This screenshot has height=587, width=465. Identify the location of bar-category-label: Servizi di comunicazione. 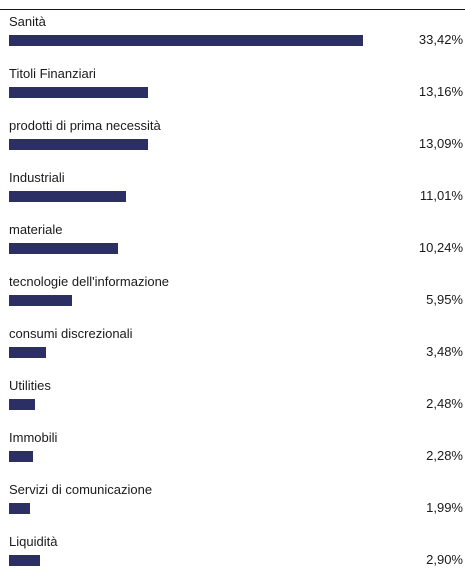
(81, 489).